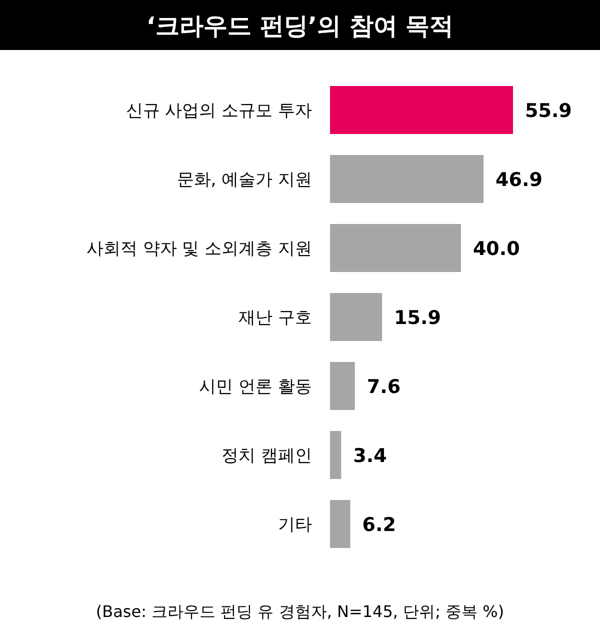  I want to click on data-label: 6.2, so click(379, 525).